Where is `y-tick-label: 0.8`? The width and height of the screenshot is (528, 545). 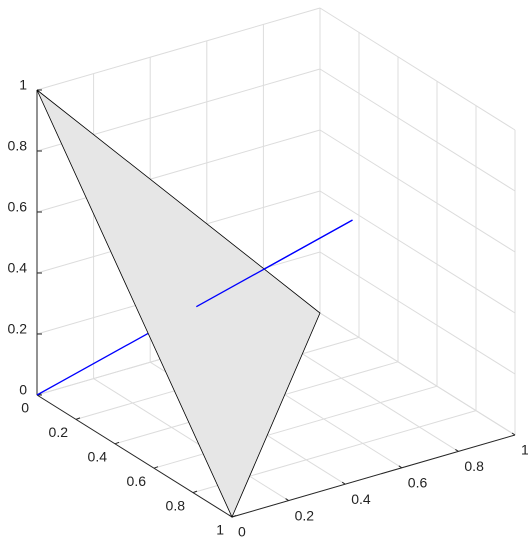 y-tick-label: 0.8 is located at coordinates (474, 466).